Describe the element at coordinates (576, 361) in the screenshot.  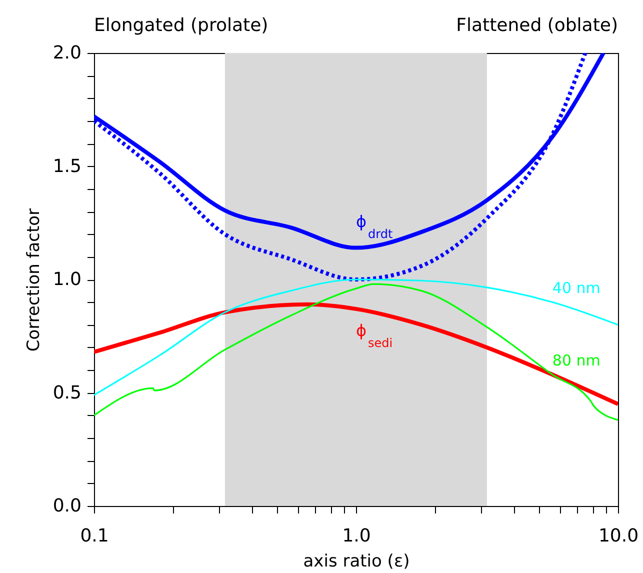
I see `series-label: 80 nm` at that location.